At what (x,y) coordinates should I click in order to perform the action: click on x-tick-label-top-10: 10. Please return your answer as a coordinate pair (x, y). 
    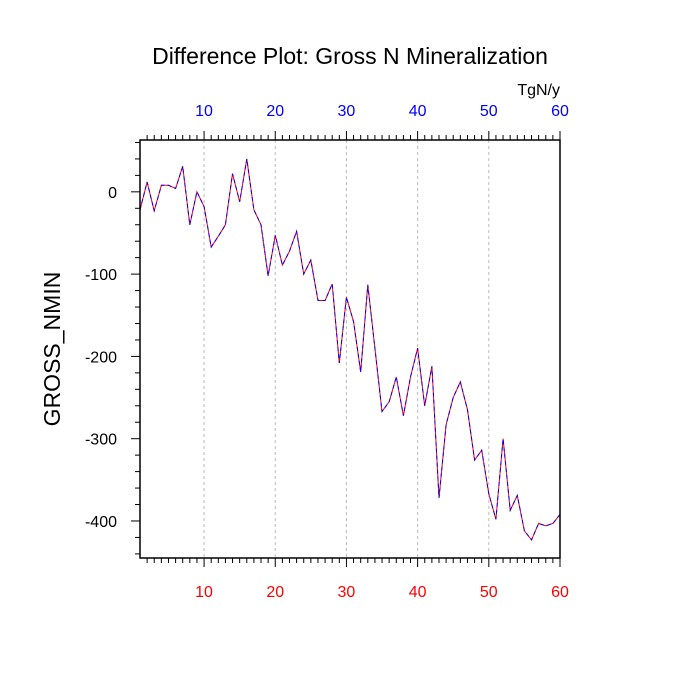
    Looking at the image, I should click on (204, 111).